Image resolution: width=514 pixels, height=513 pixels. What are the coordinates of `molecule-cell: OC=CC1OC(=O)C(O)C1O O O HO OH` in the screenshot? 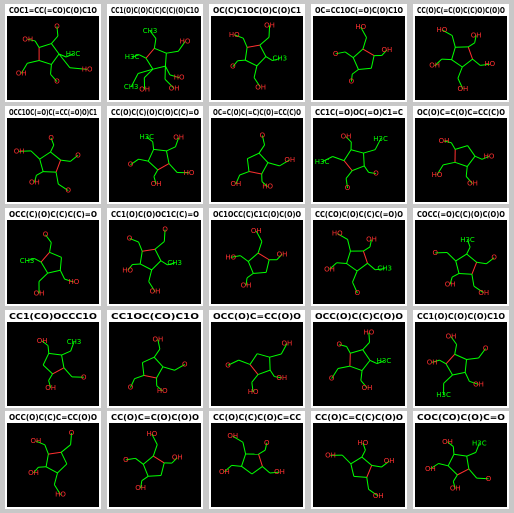 It's located at (359, 53).